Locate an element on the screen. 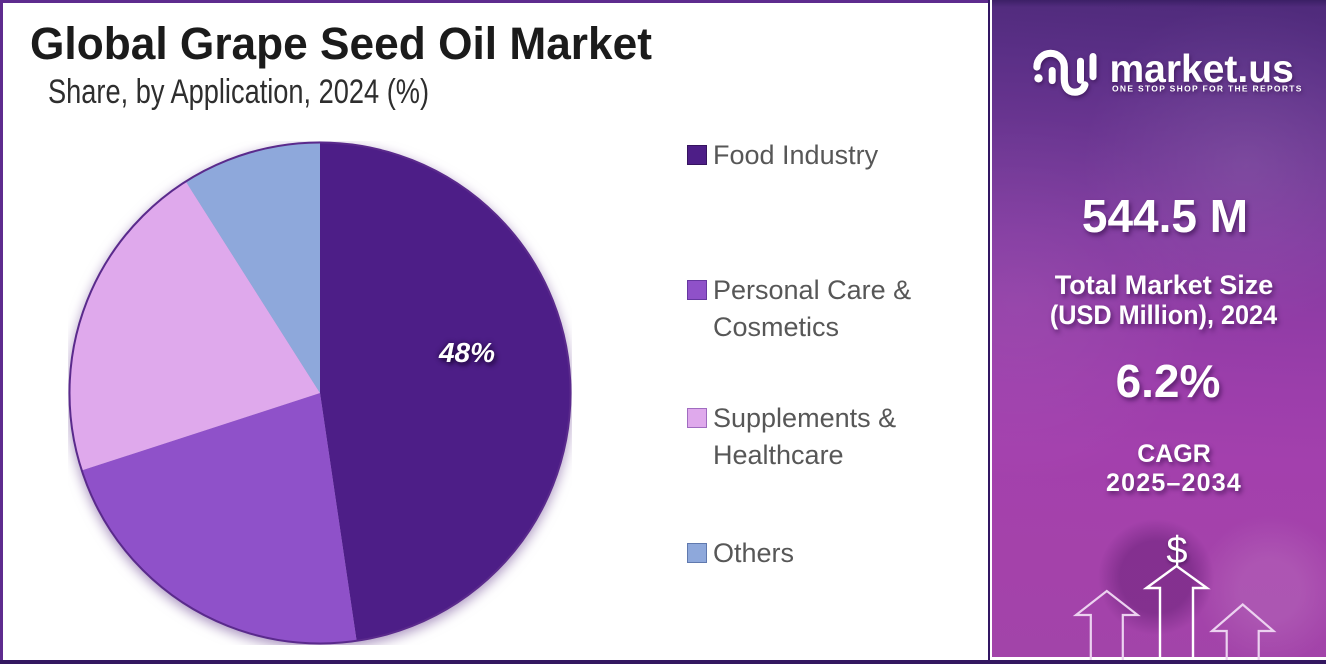  svg-text: ONE STOP SHOP FOR THE REPORTS is located at coordinates (1207, 89).